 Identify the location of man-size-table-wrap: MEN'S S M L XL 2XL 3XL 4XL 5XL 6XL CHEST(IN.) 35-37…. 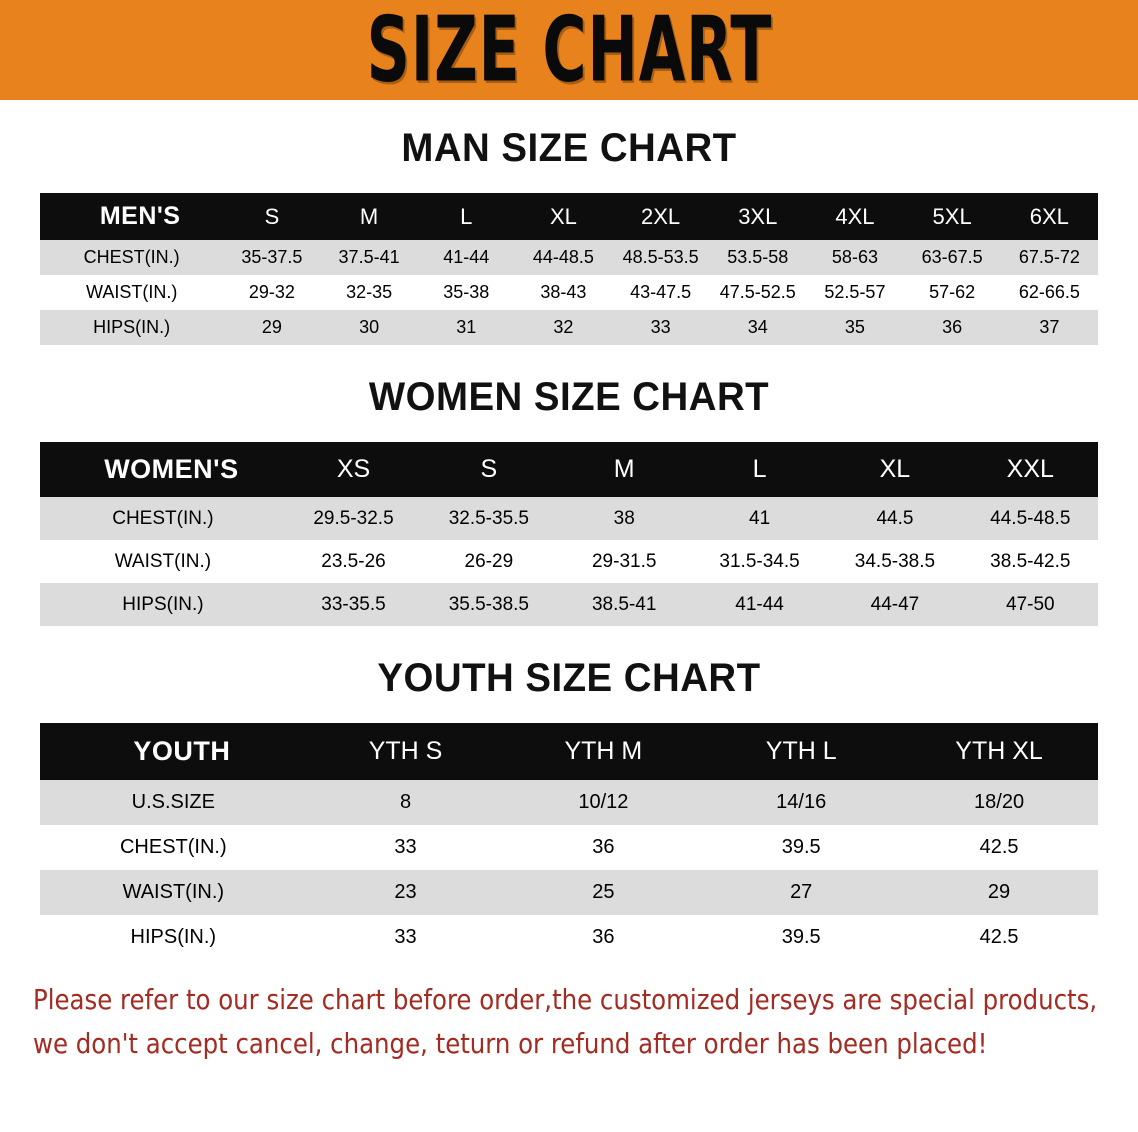
(569, 269).